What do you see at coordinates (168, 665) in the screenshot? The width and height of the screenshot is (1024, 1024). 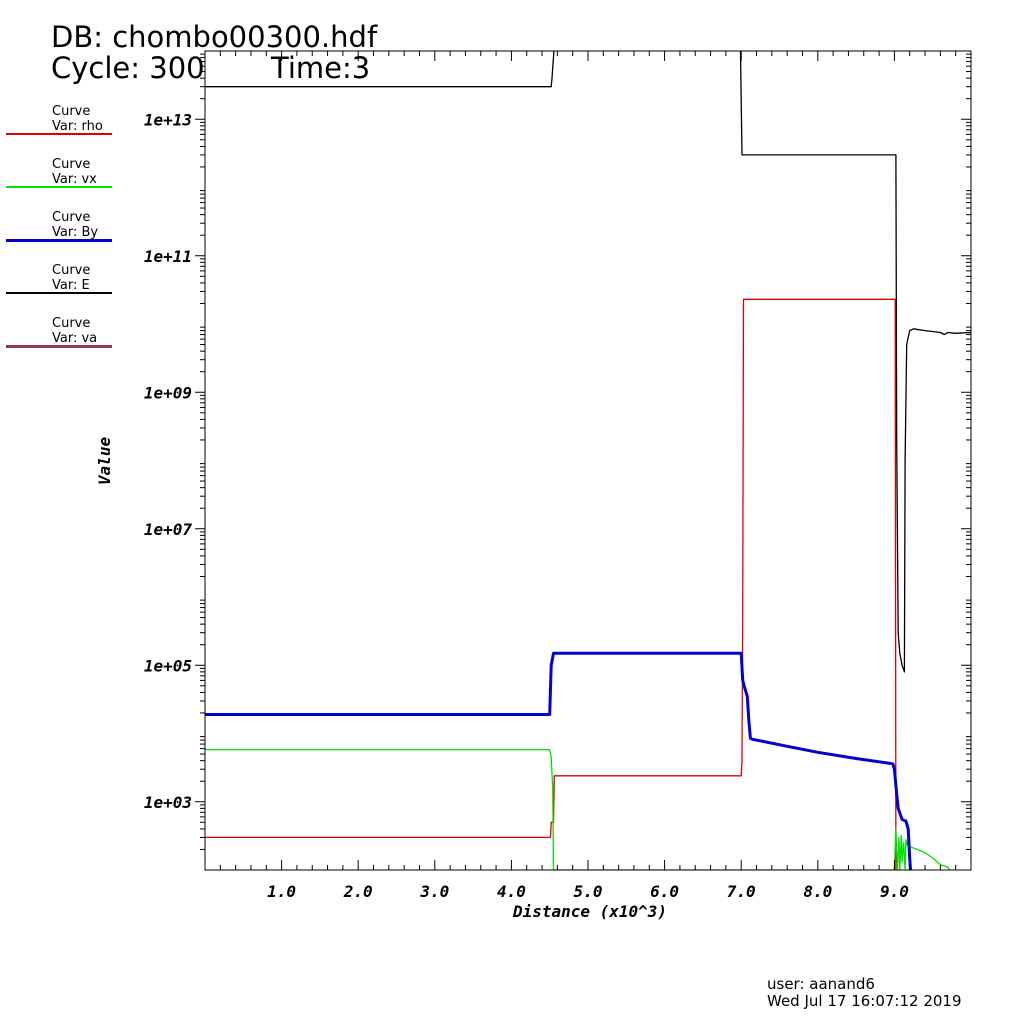 I see `y-tick-label: 1e+05` at bounding box center [168, 665].